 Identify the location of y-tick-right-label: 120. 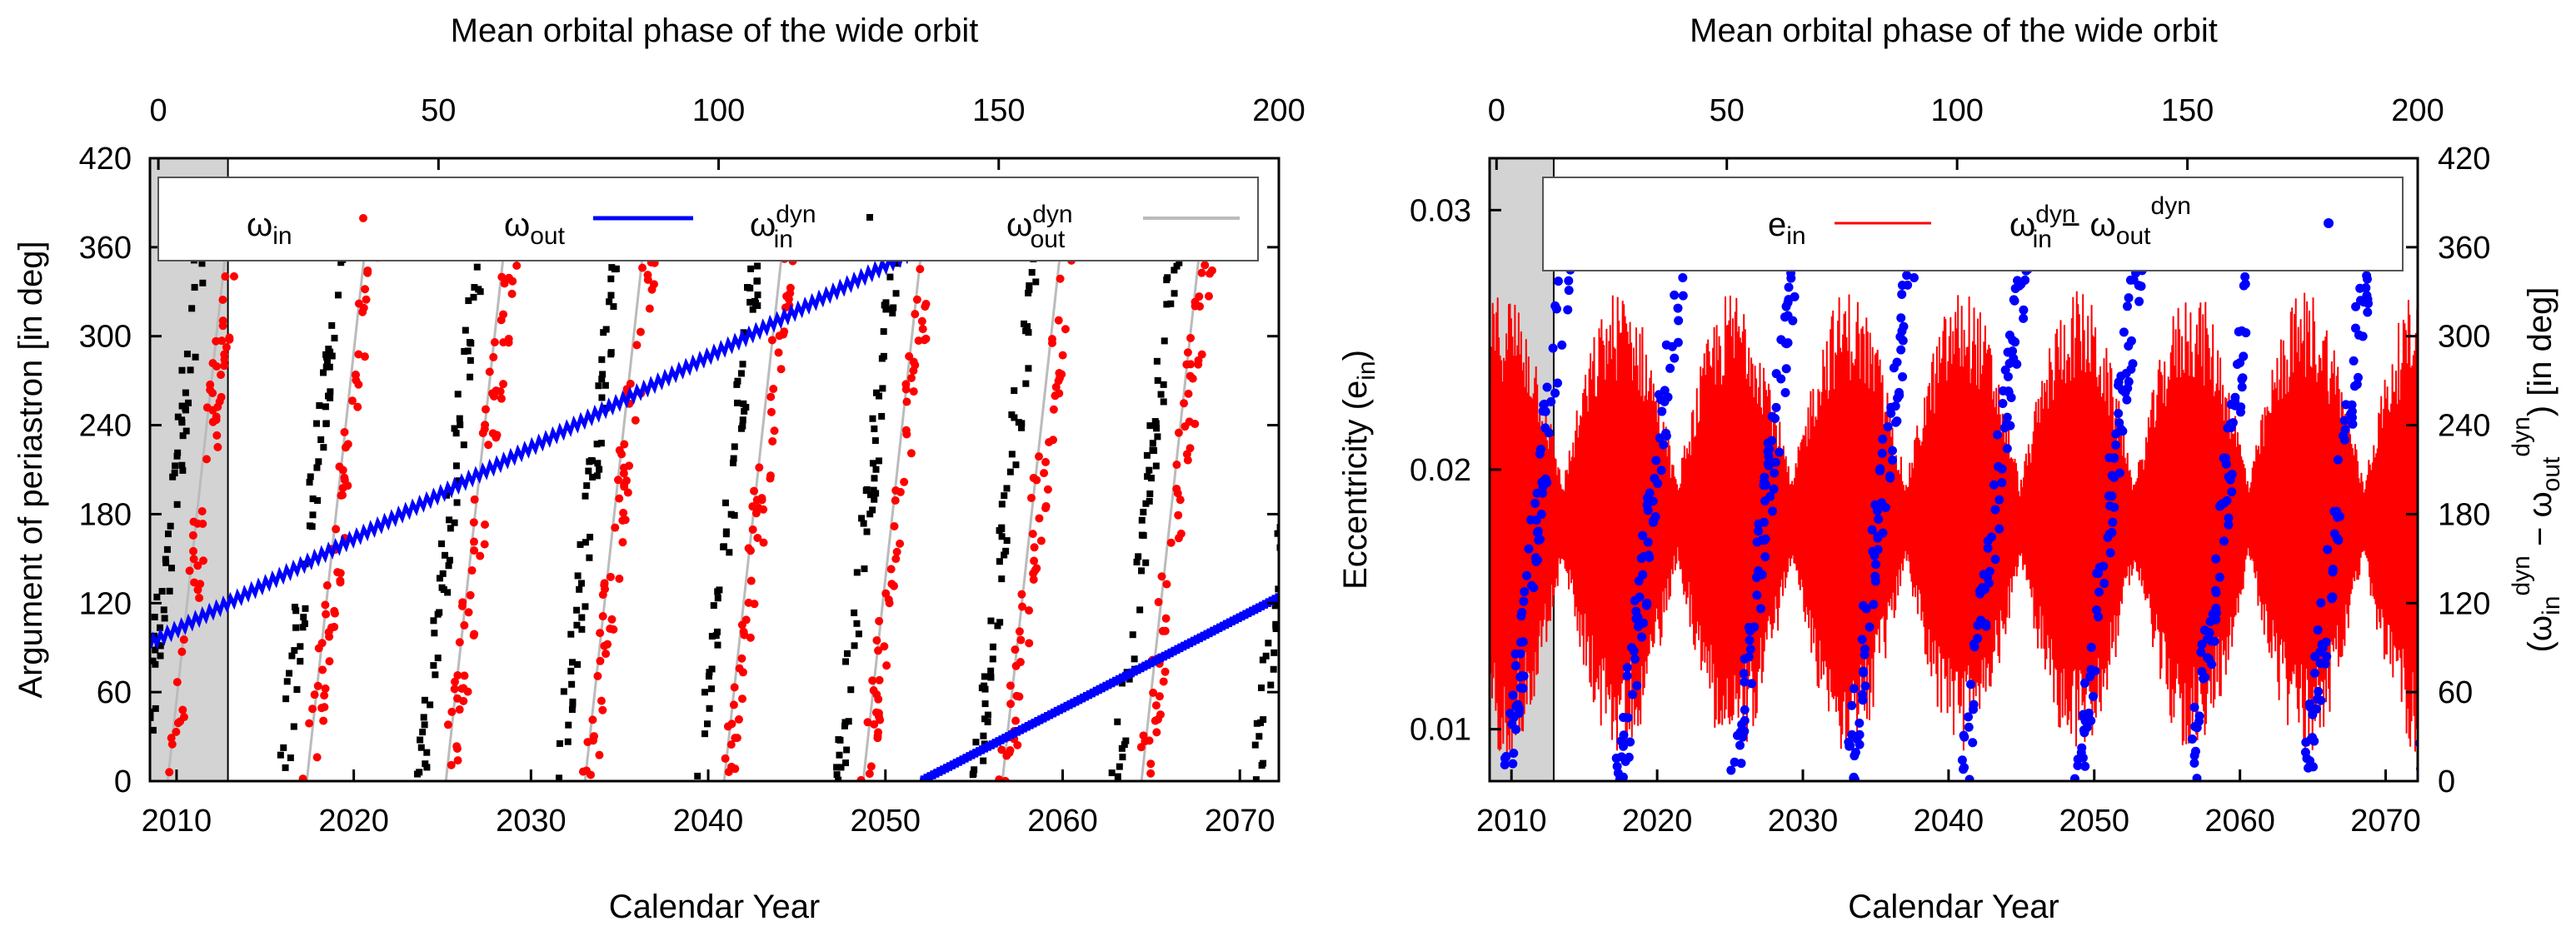
(2464, 603).